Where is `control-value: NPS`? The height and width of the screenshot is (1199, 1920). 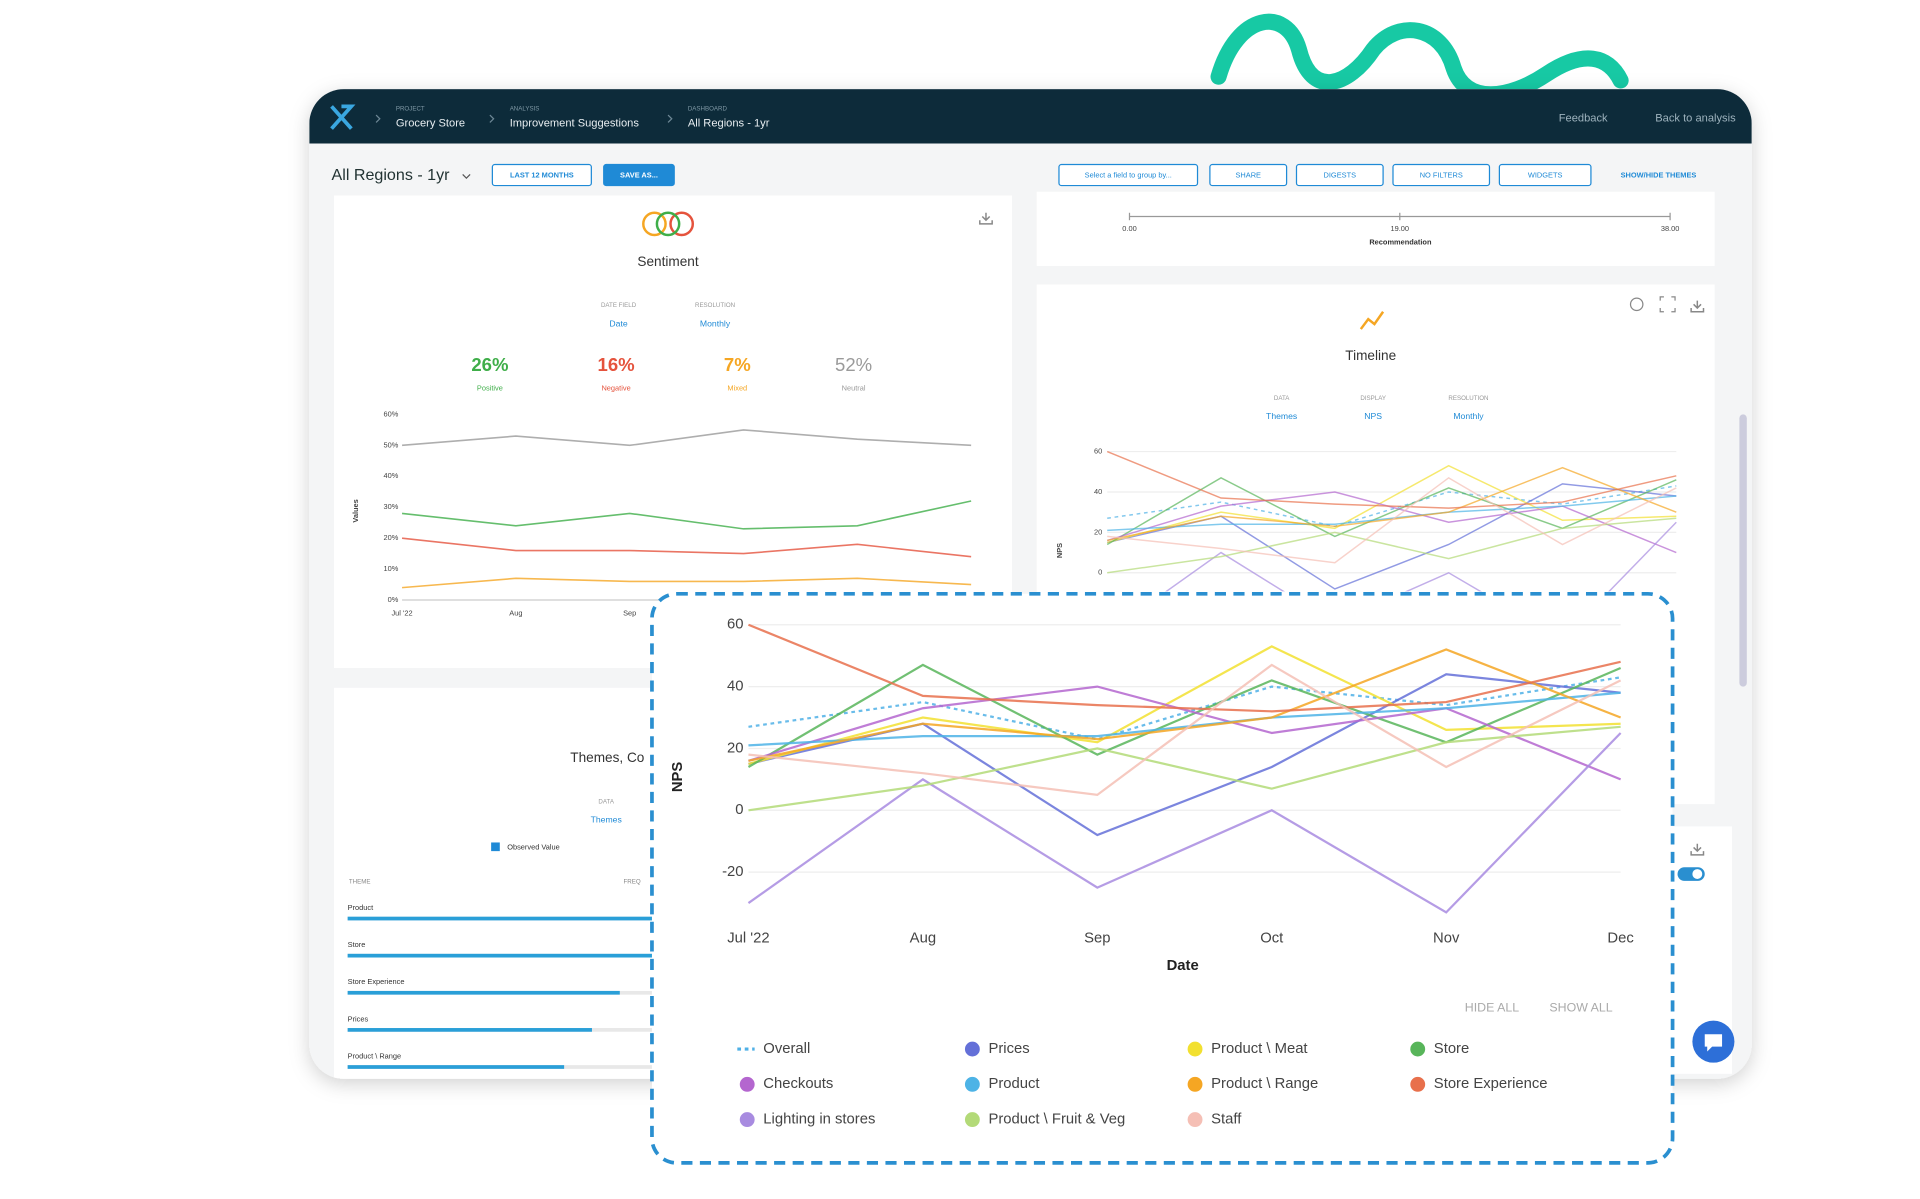 control-value: NPS is located at coordinates (1373, 416).